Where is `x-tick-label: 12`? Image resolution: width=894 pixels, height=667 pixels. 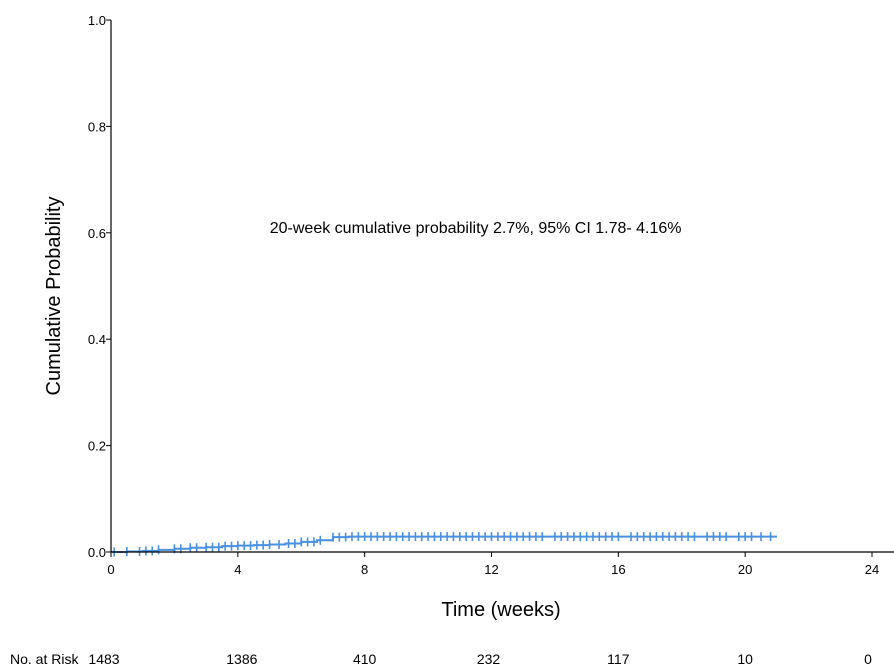
x-tick-label: 12 is located at coordinates (491, 569).